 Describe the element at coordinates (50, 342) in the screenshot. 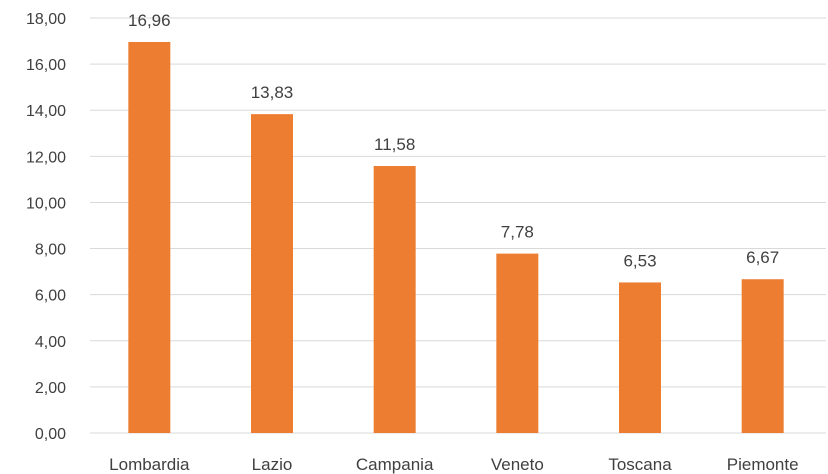

I see `y-tick-label: 4,00` at that location.